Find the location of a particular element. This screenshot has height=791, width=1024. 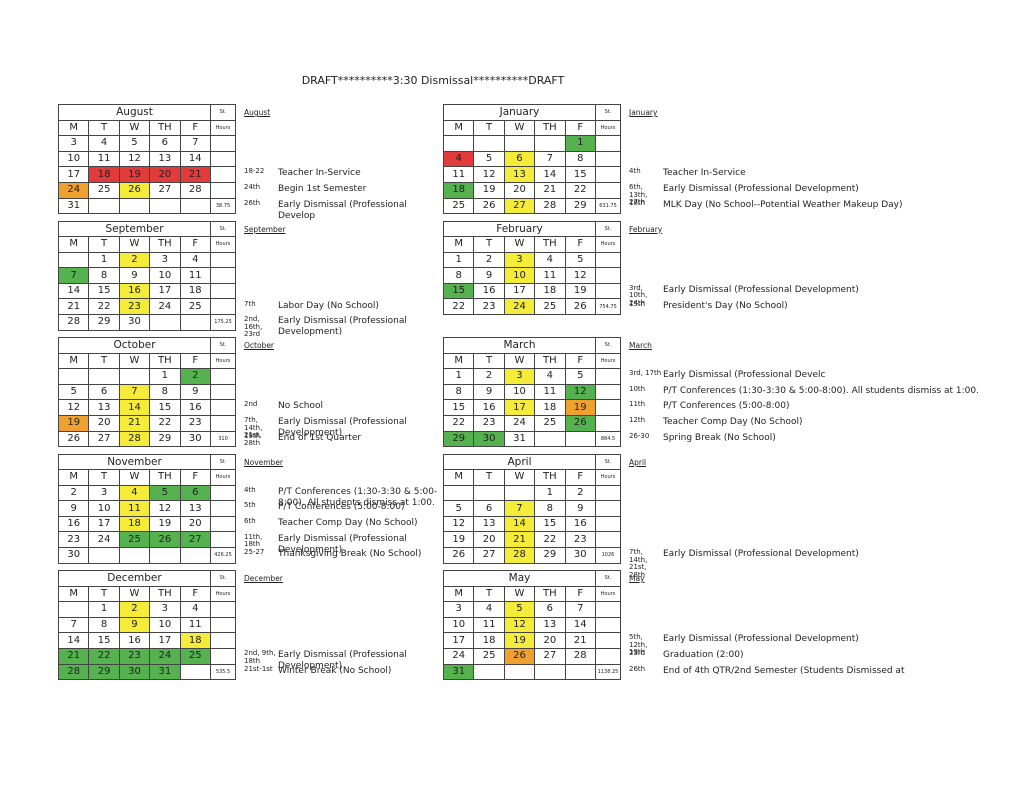

week-row: 31 38.75 is located at coordinates (146, 206).